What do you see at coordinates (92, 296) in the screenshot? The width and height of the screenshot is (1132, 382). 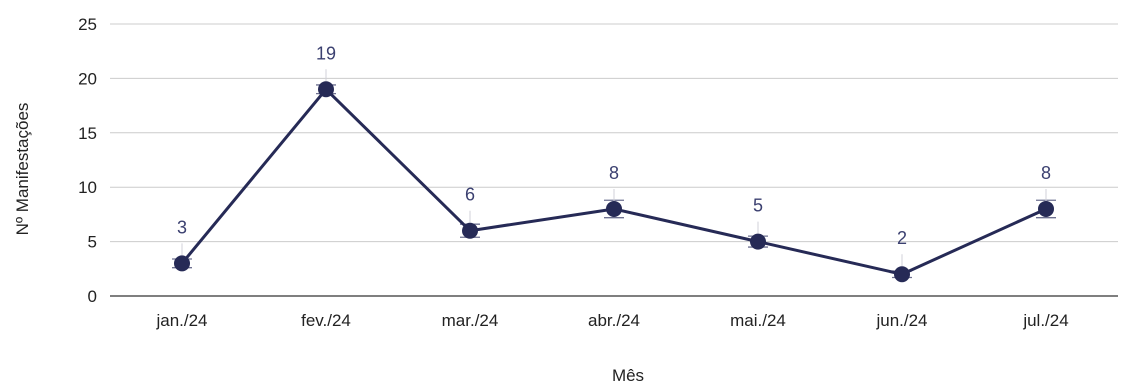 I see `y-tick-label: 0` at bounding box center [92, 296].